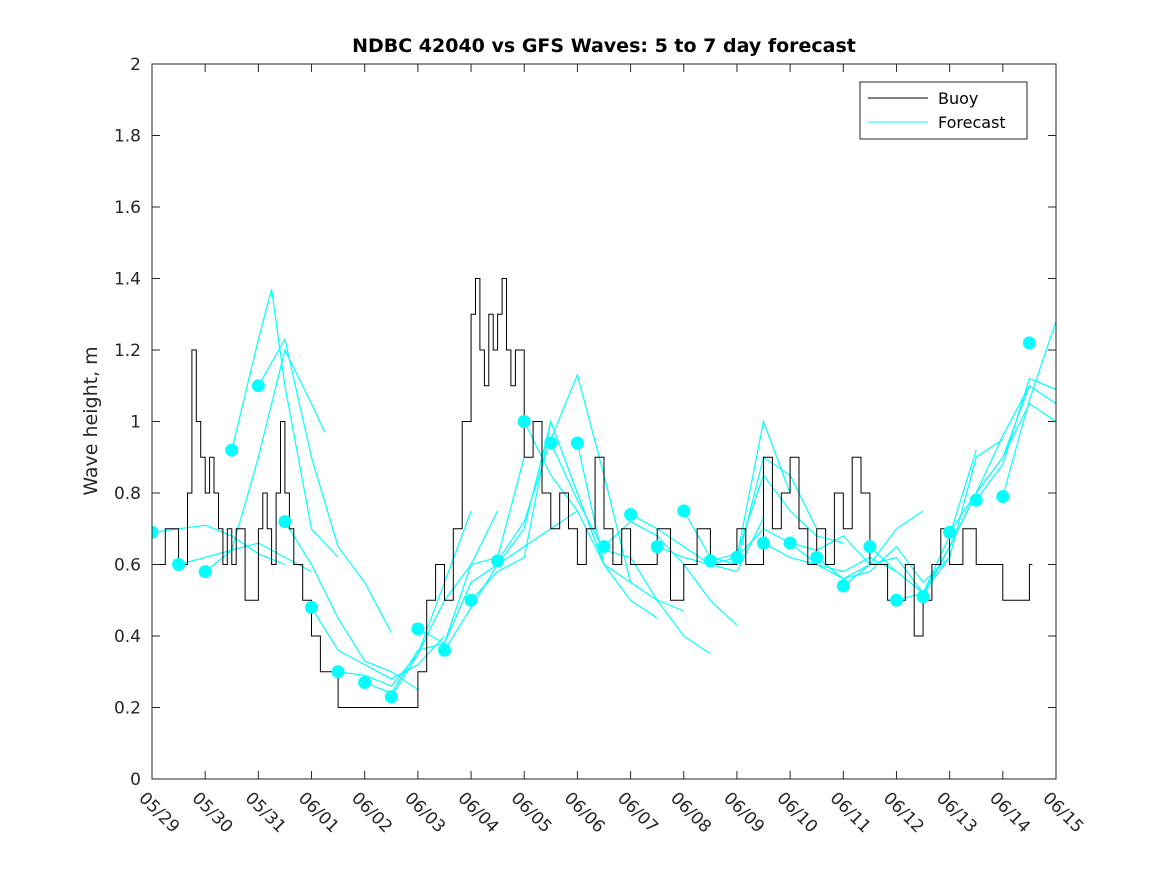  I want to click on y-tick-label: 1.6, so click(127, 208).